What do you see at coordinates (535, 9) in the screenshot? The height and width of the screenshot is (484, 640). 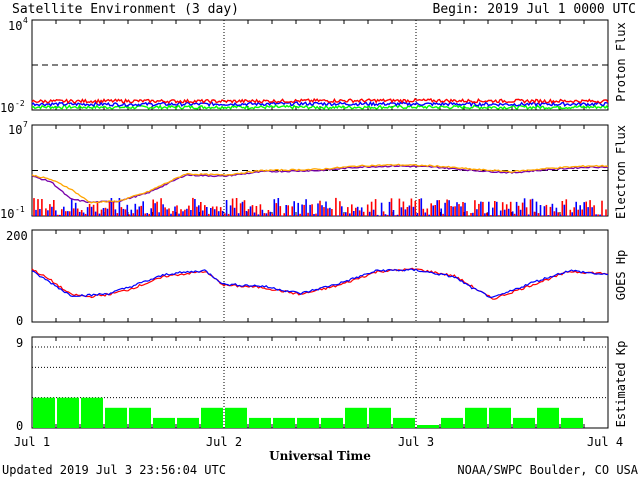 I see `begin-time: Begin: 2019 Jul 1 0000 UTC` at bounding box center [535, 9].